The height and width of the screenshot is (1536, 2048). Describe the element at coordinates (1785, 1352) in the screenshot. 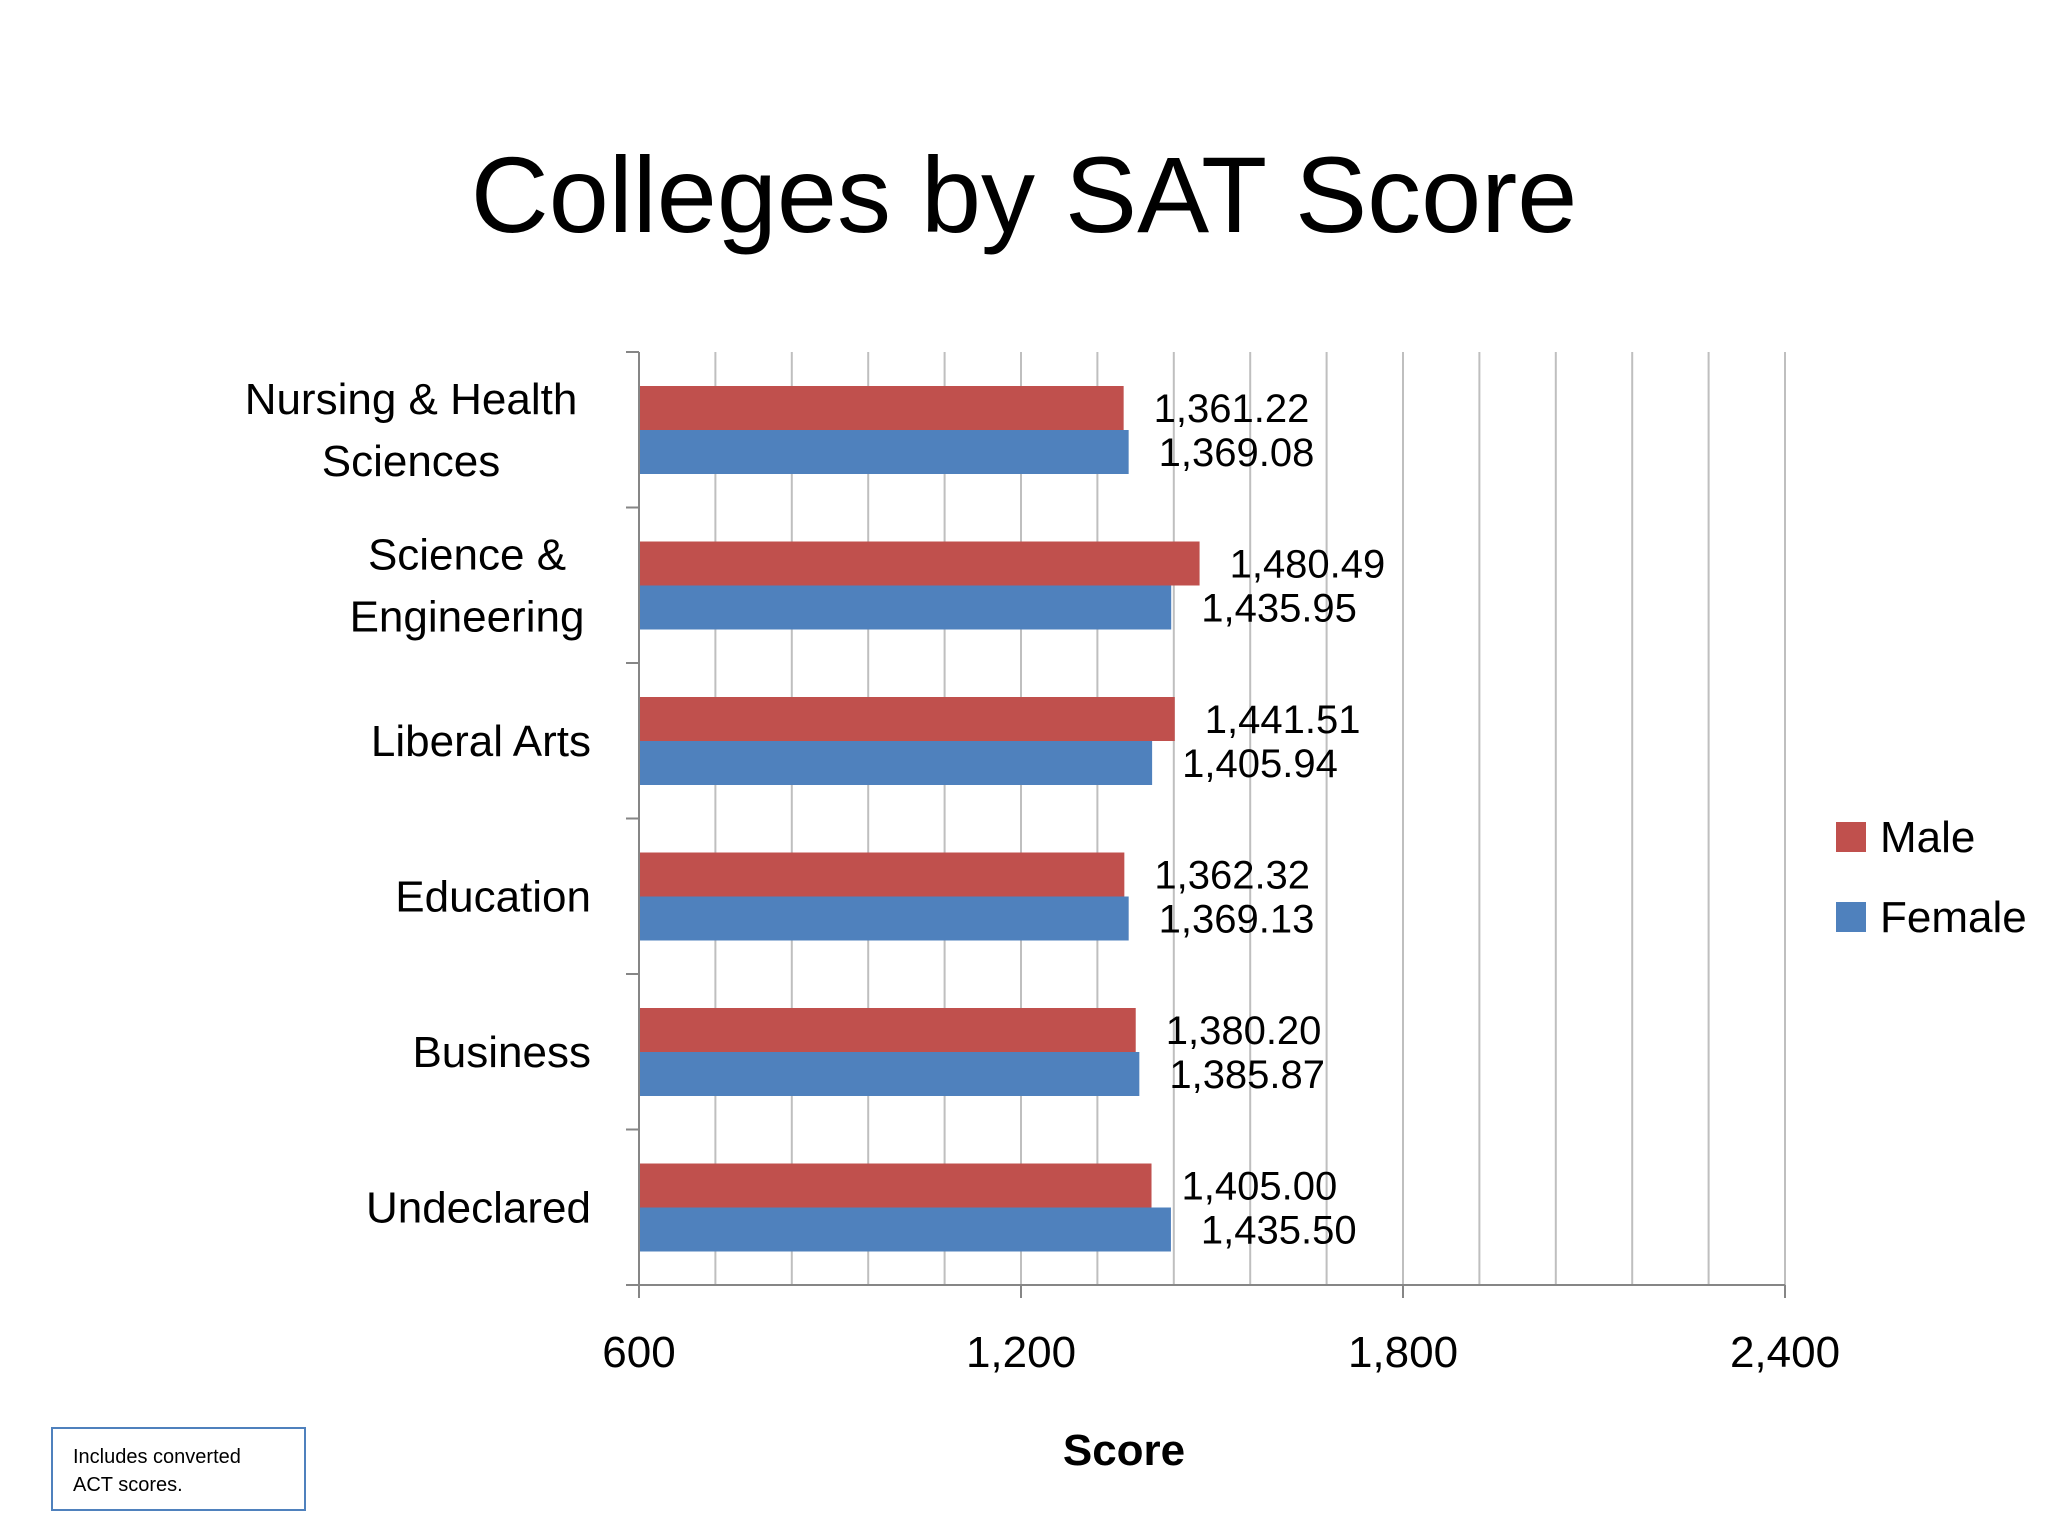

I see `x-tick-label: 2,400` at that location.